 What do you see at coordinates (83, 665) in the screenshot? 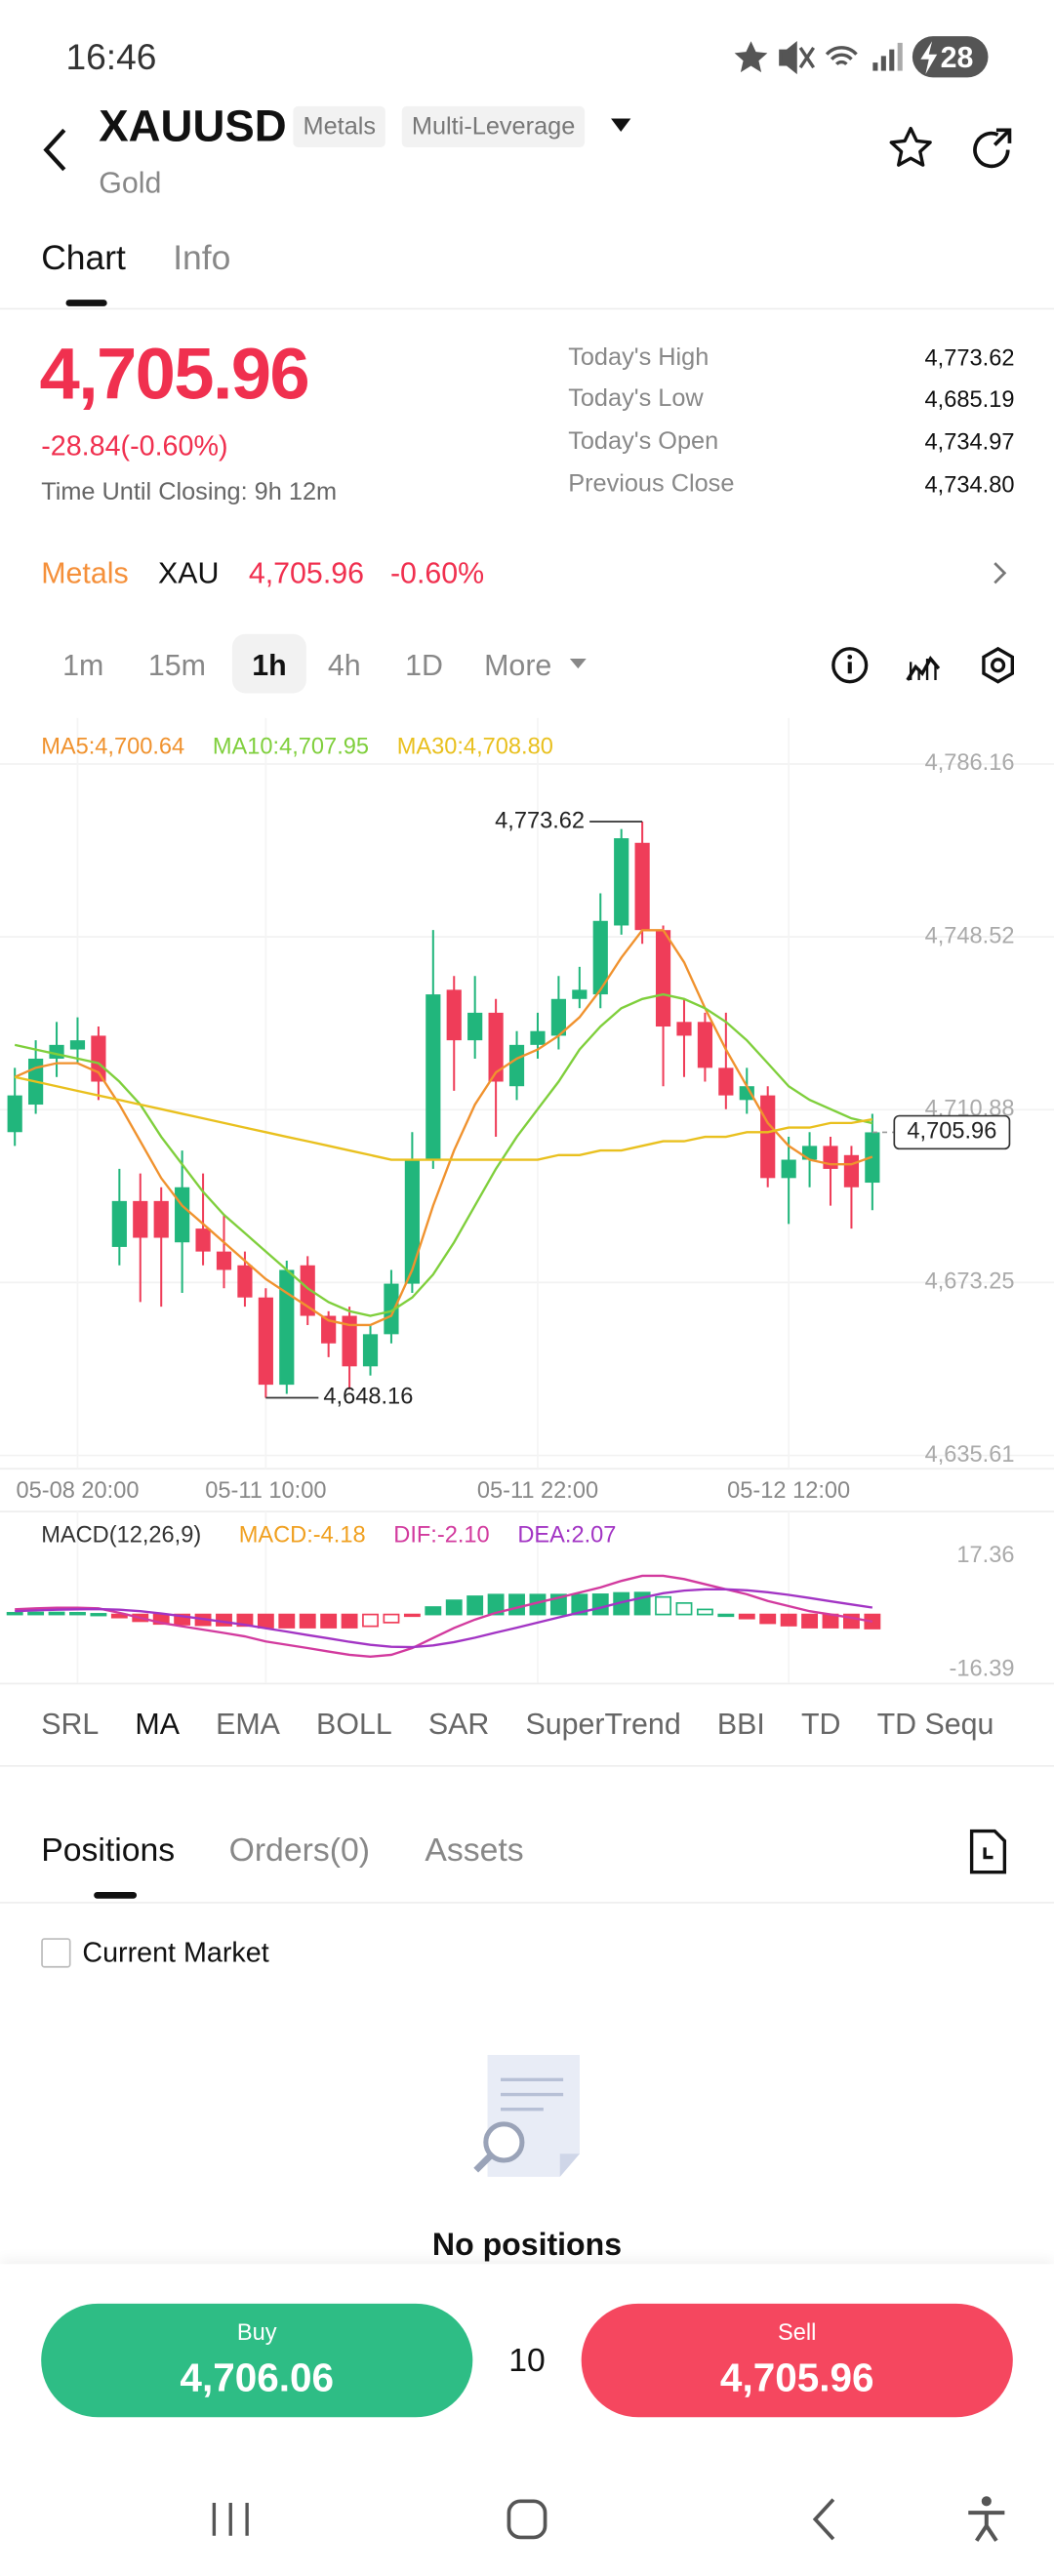
I see `interval: 1m` at bounding box center [83, 665].